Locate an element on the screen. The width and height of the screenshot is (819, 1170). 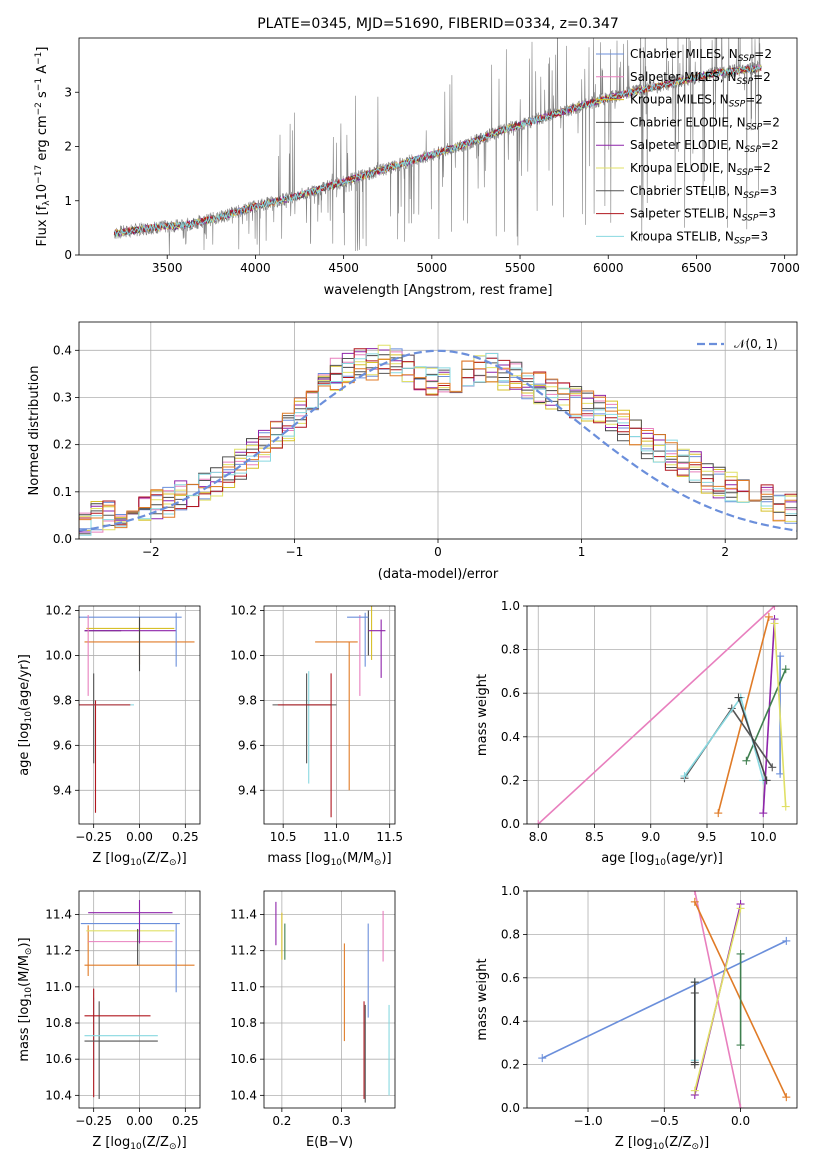
y-axis-label: Flux [fλ10−17 erg cm−2 s−1 A−1] is located at coordinates (43, 147).